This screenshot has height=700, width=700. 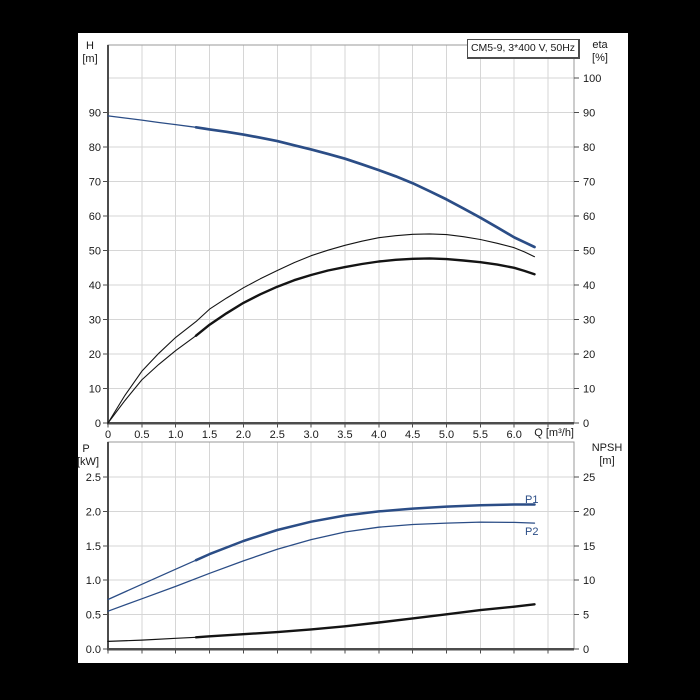 What do you see at coordinates (88, 462) in the screenshot?
I see `axis-unit-bracket: [kW]` at bounding box center [88, 462].